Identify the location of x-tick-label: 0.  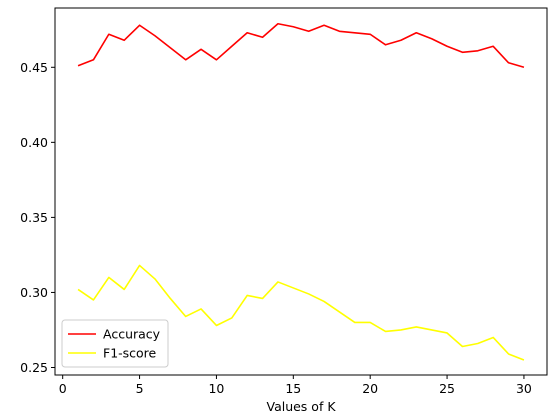
(63, 388).